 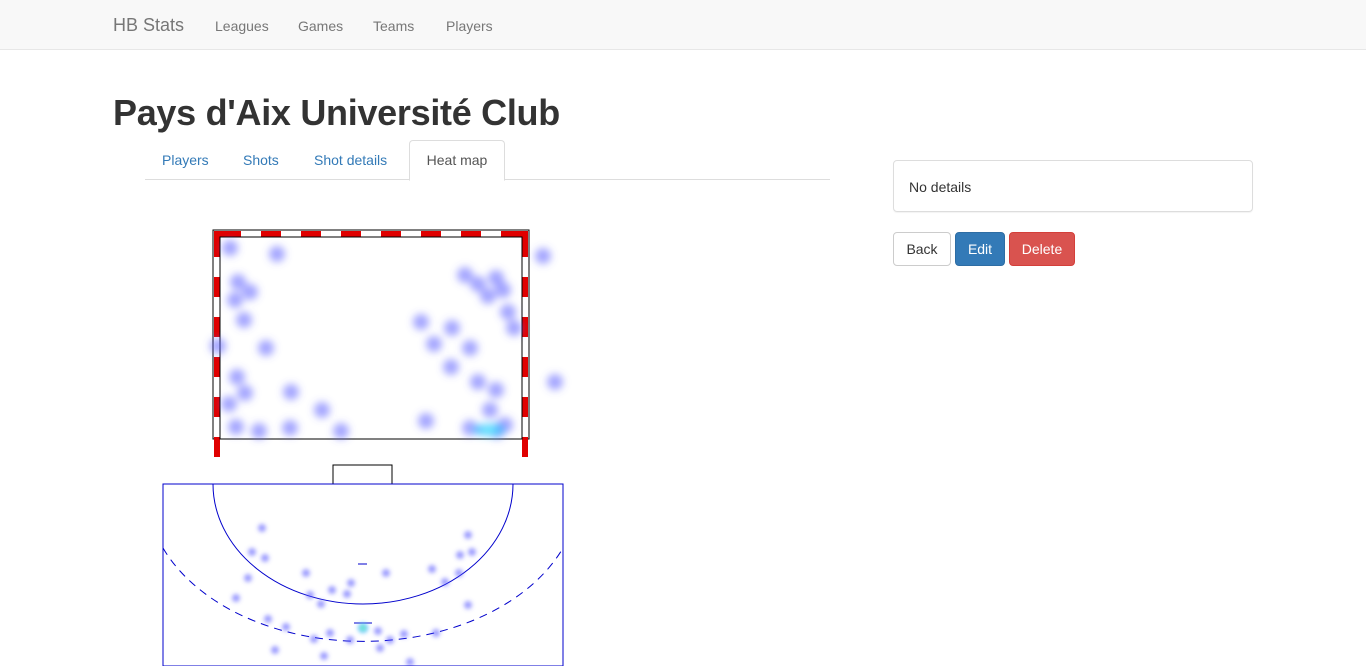 I want to click on goal-frame, so click(x=371, y=343).